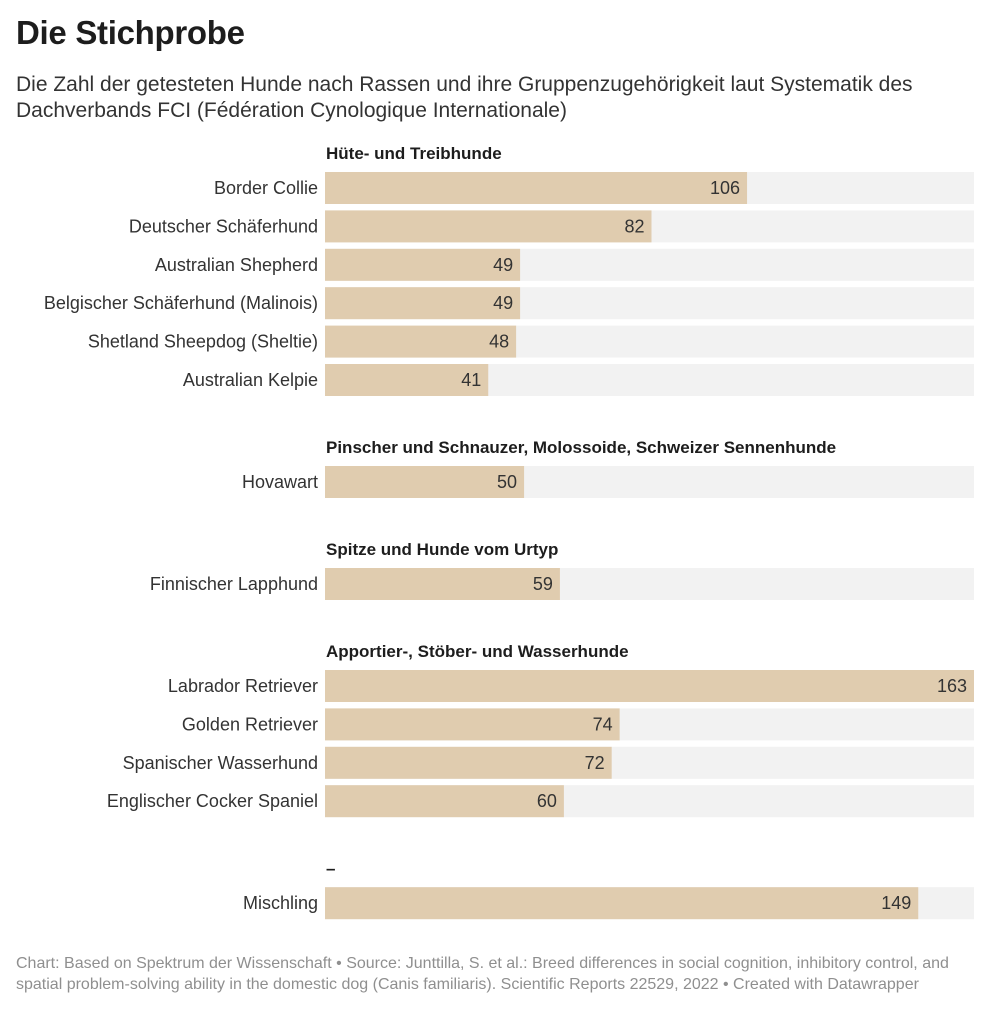 Image resolution: width=992 pixels, height=1032 pixels. I want to click on category-label: Shetland Sheepdog (Sheltie), so click(203, 342).